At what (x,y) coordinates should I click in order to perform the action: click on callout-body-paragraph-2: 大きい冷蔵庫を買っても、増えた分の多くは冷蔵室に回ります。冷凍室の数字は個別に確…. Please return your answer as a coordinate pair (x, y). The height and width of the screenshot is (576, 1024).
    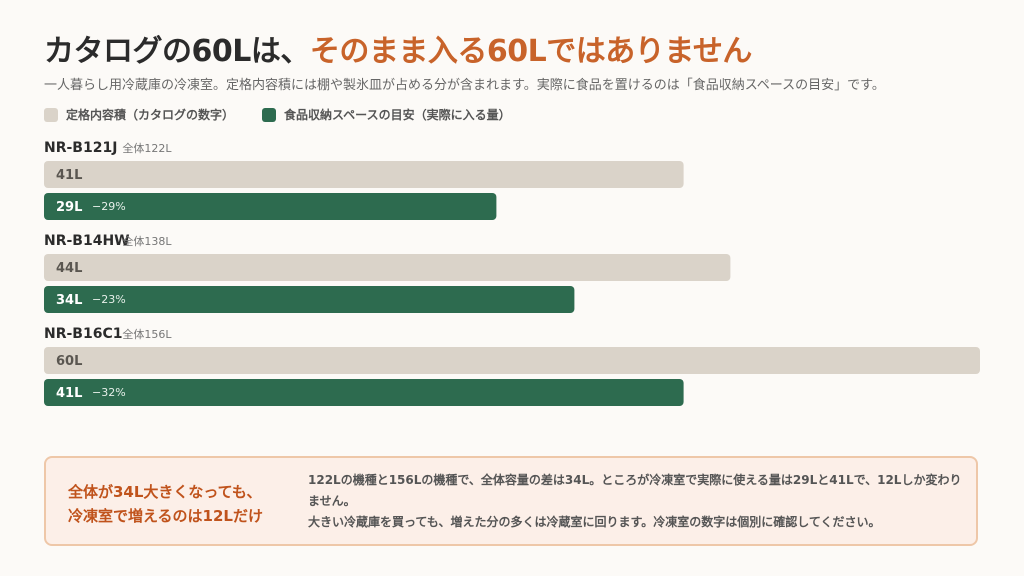
    Looking at the image, I should click on (594, 522).